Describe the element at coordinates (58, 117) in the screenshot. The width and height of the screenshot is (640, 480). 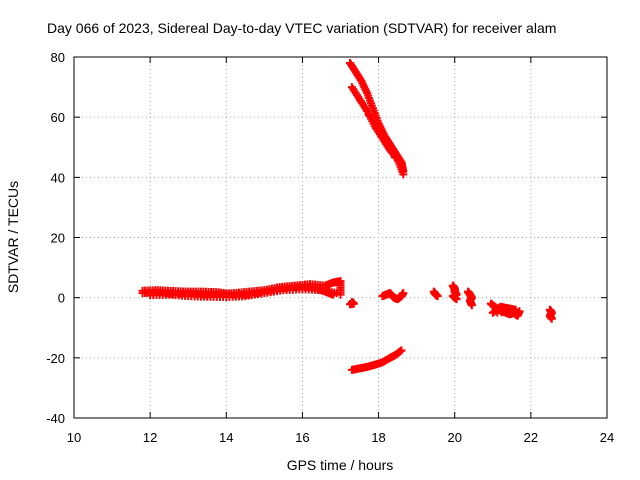
I see `y-tick-label: 60` at that location.